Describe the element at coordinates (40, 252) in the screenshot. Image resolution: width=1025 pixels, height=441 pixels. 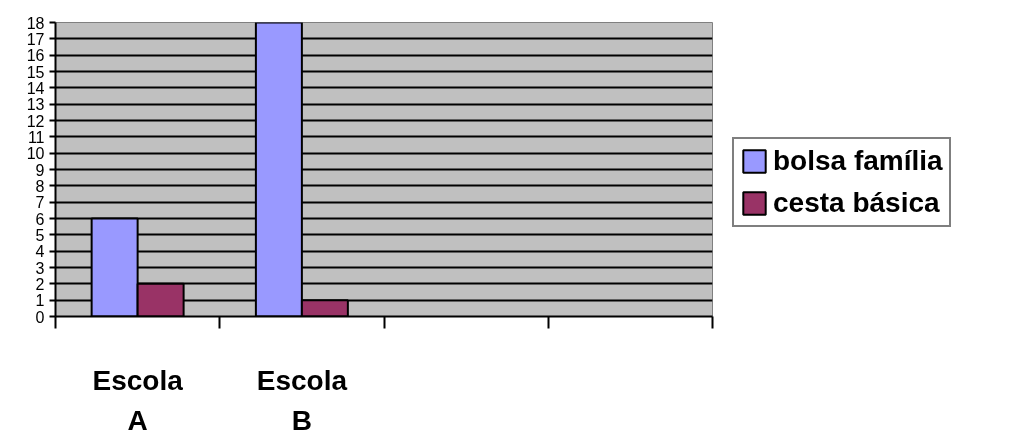
I see `y-tick-label: 4` at that location.